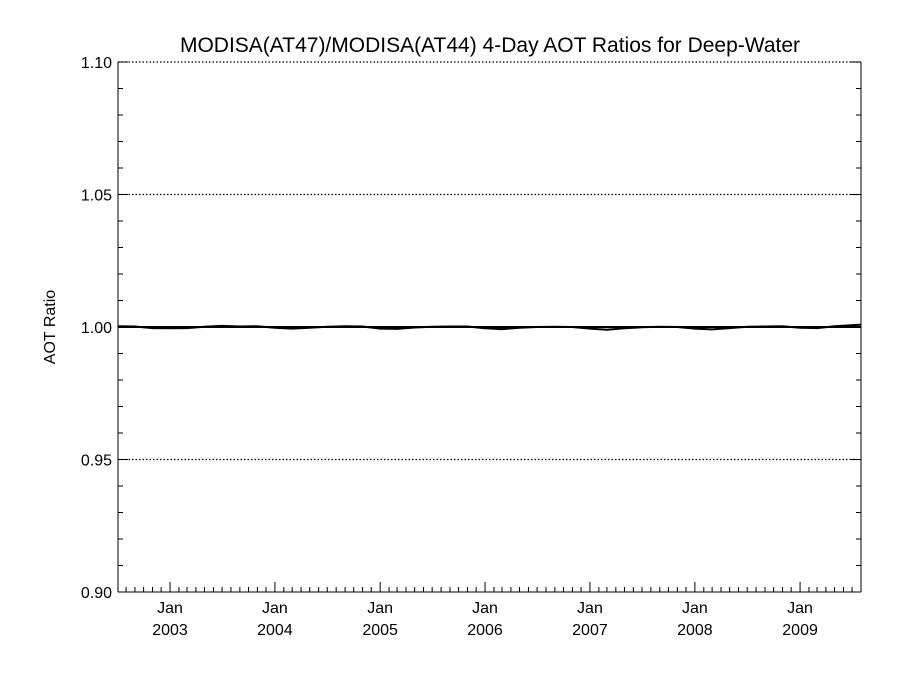 The width and height of the screenshot is (900, 675). Describe the element at coordinates (96, 328) in the screenshot. I see `y-tick-label: 1.00` at that location.